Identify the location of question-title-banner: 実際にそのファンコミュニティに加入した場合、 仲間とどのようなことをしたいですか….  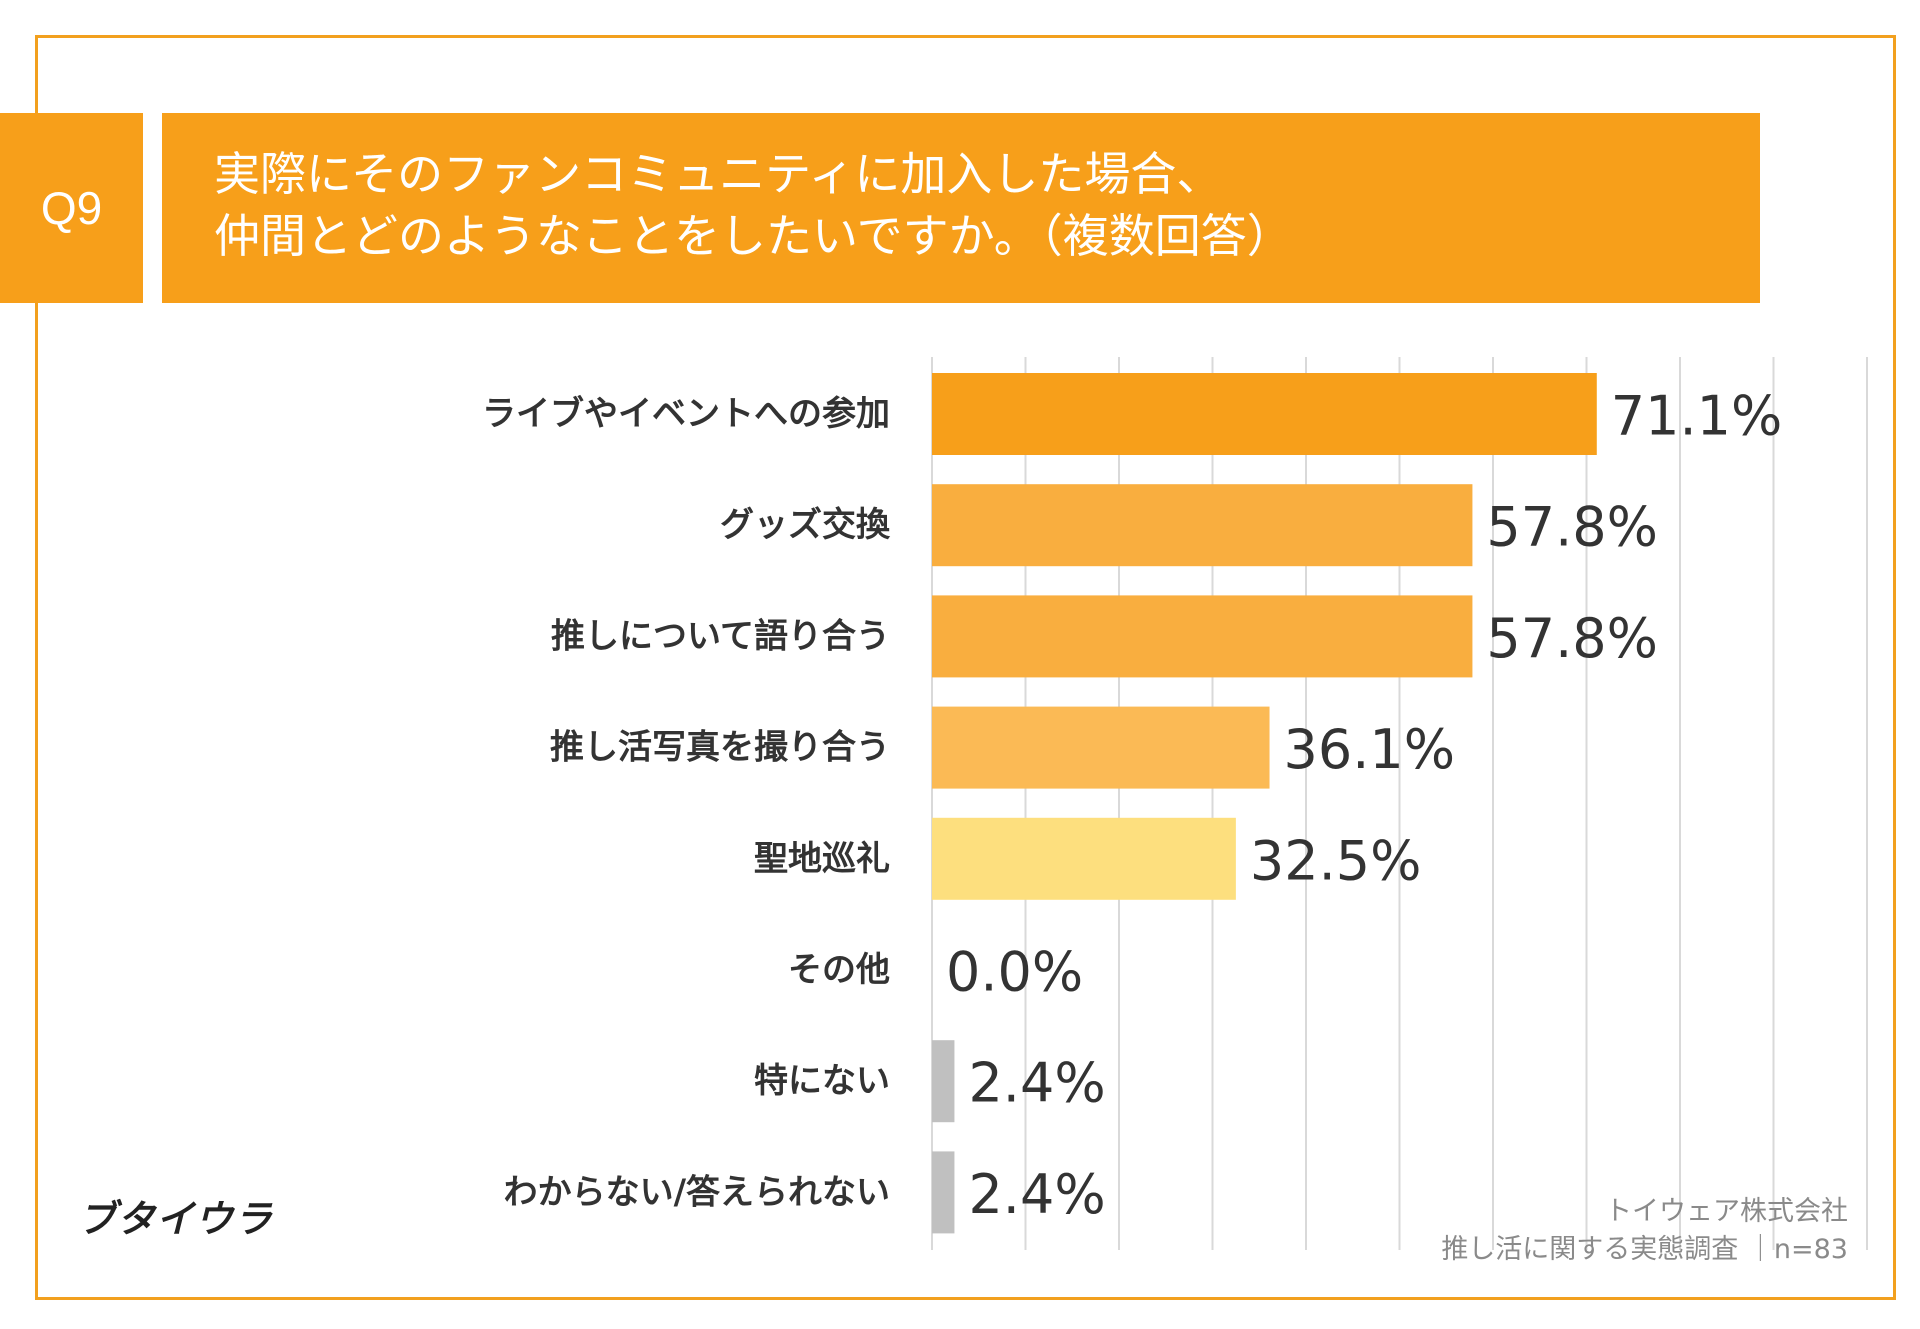
(961, 208).